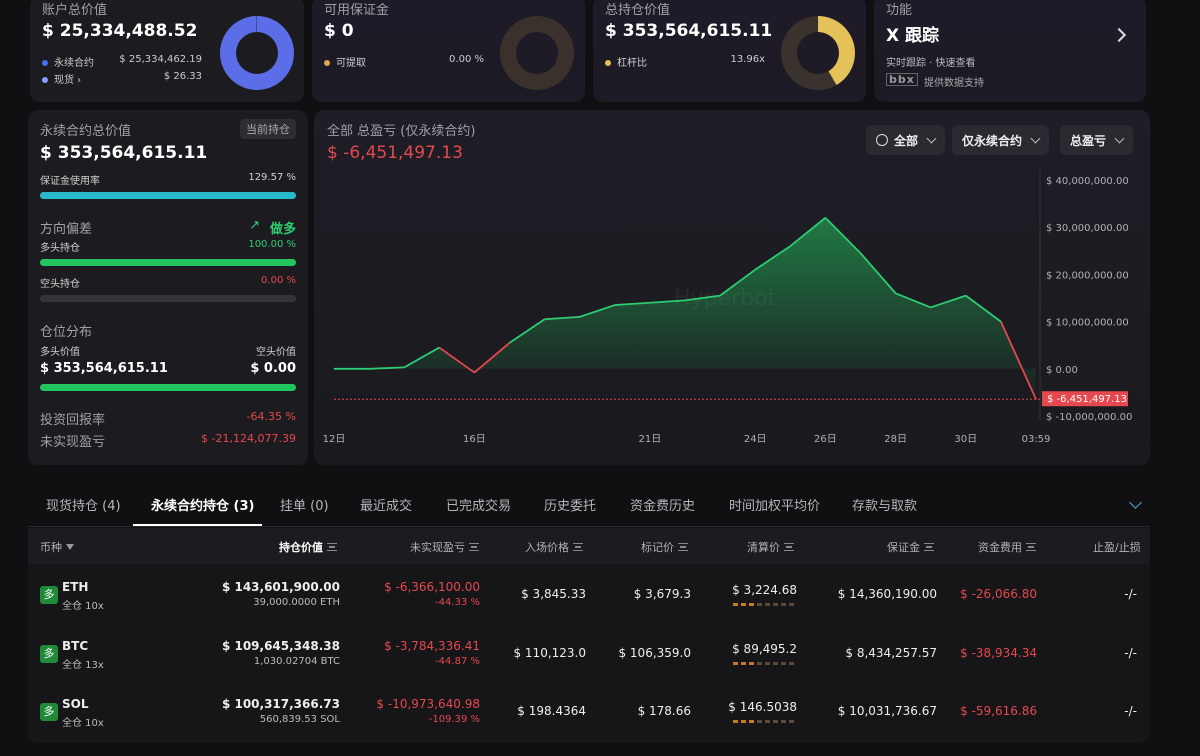 This screenshot has width=1200, height=756. Describe the element at coordinates (1087, 181) in the screenshot. I see `y-tick-label: $ 40,000,000.00` at that location.